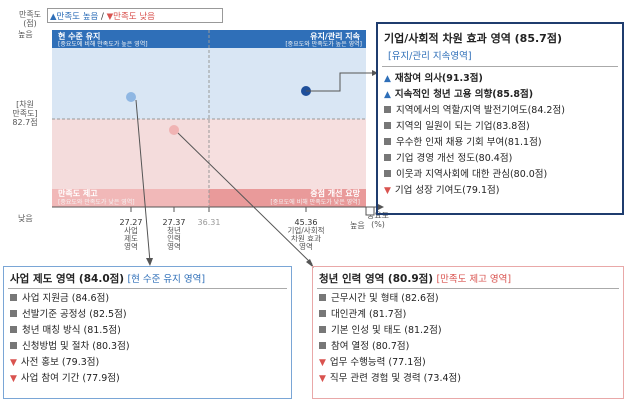 The height and width of the screenshot is (401, 628). Describe the element at coordinates (71, 330) in the screenshot. I see `biz_box-item-text: 청년 매칭 방식 (81.5점)` at that location.